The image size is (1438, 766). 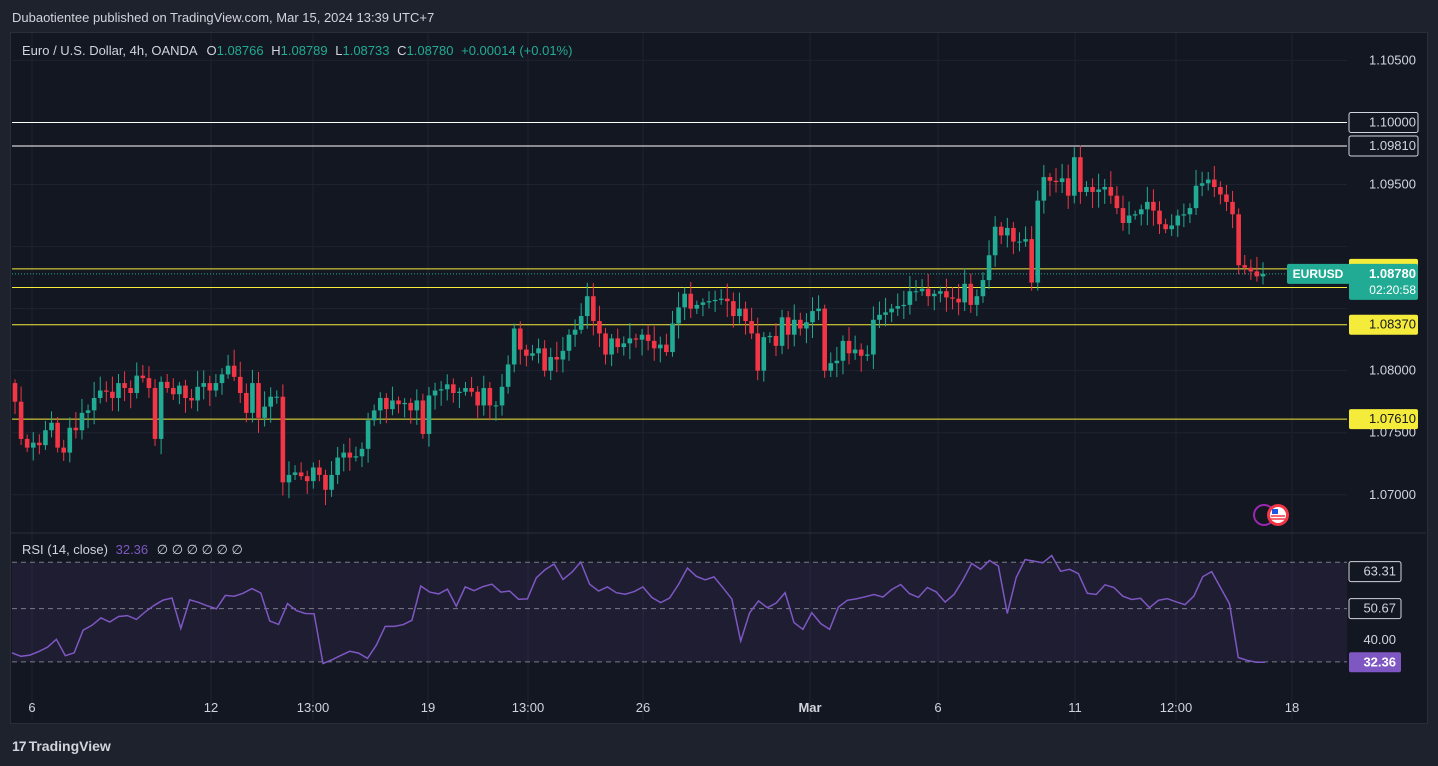 I want to click on open-label: O, so click(x=211, y=50).